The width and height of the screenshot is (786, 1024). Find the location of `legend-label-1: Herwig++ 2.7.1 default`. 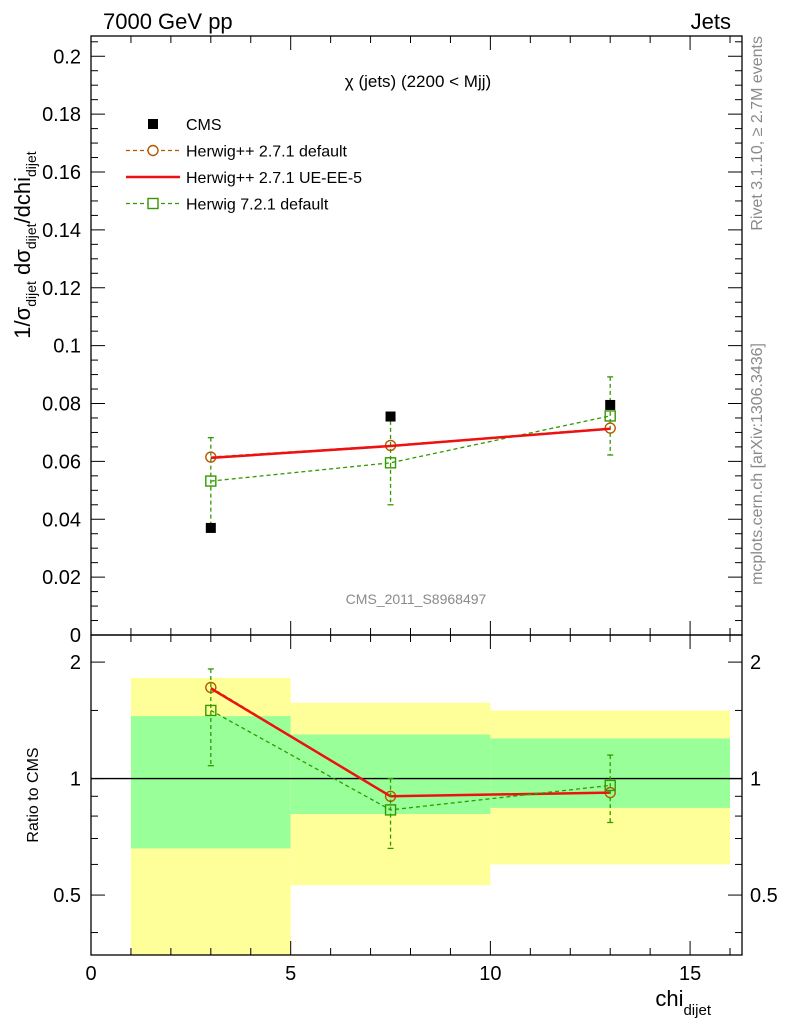

legend-label-1: Herwig++ 2.7.1 default is located at coordinates (267, 152).